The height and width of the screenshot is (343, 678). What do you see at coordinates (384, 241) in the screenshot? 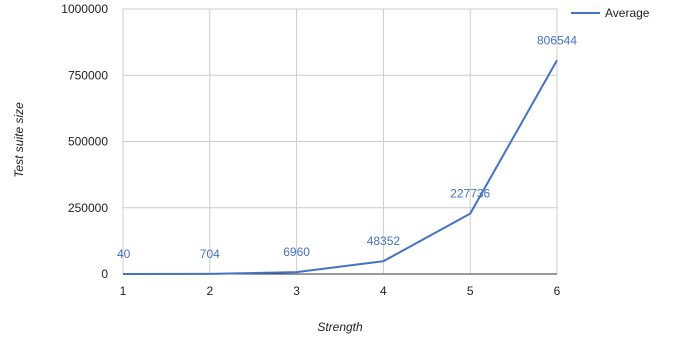
I see `data-label: 48352` at bounding box center [384, 241].